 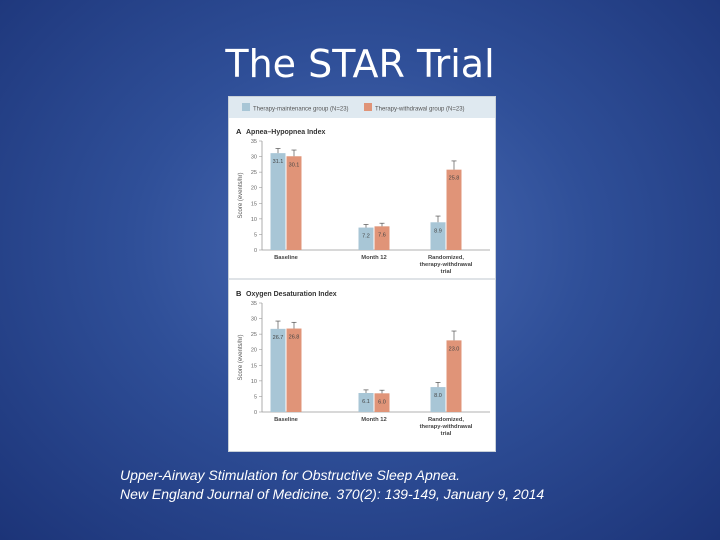 What do you see at coordinates (241, 357) in the screenshot?
I see `panel-2-y-axis-label: Score (events/hr)` at bounding box center [241, 357].